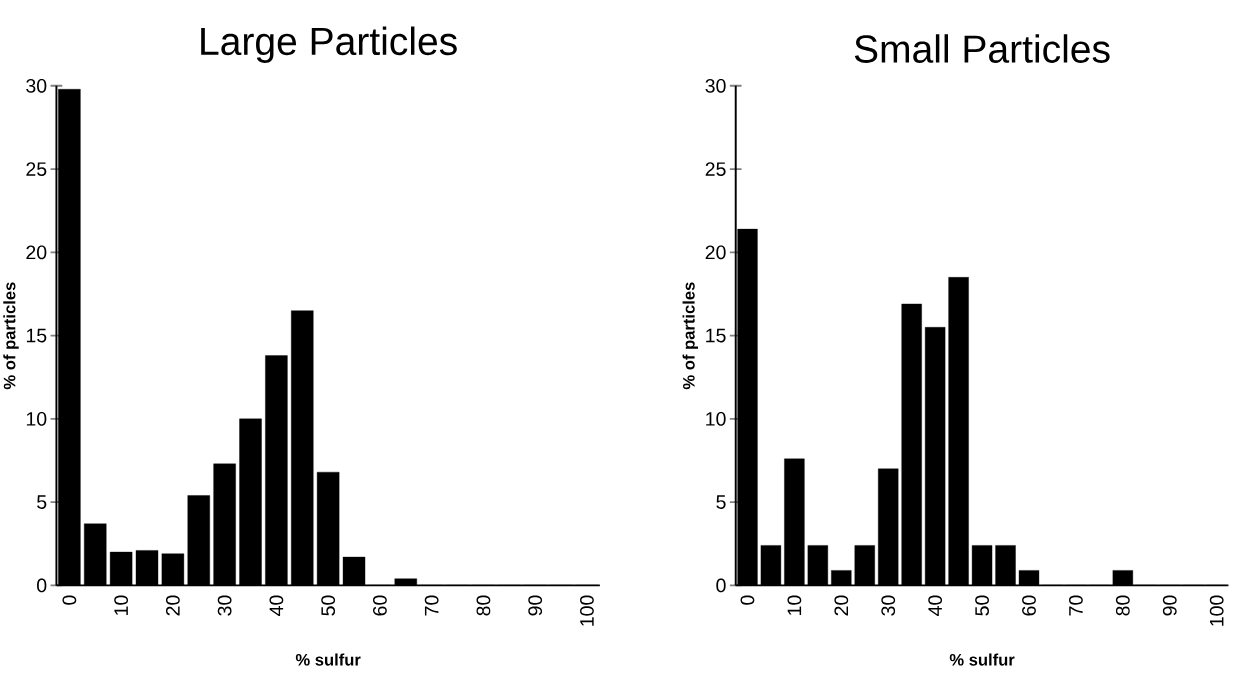 Image resolution: width=1246 pixels, height=679 pixels. I want to click on chart-title: Large Particles, so click(329, 44).